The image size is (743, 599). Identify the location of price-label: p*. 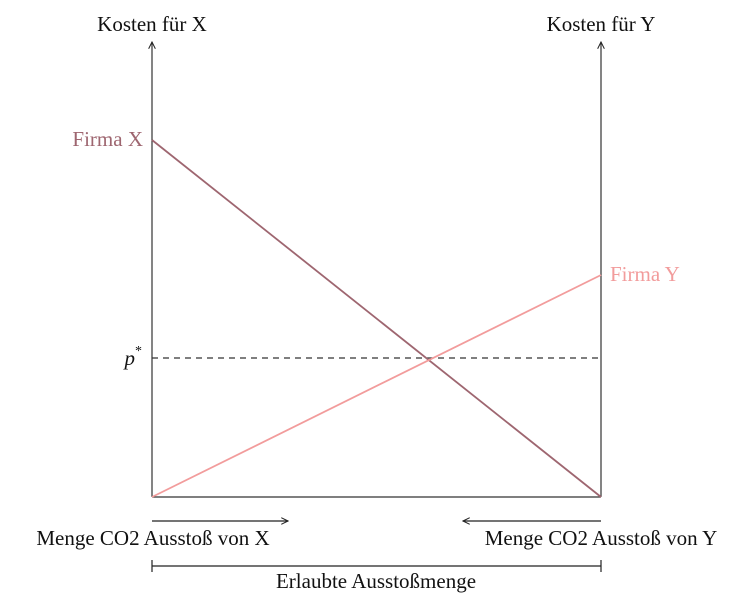
(133, 357).